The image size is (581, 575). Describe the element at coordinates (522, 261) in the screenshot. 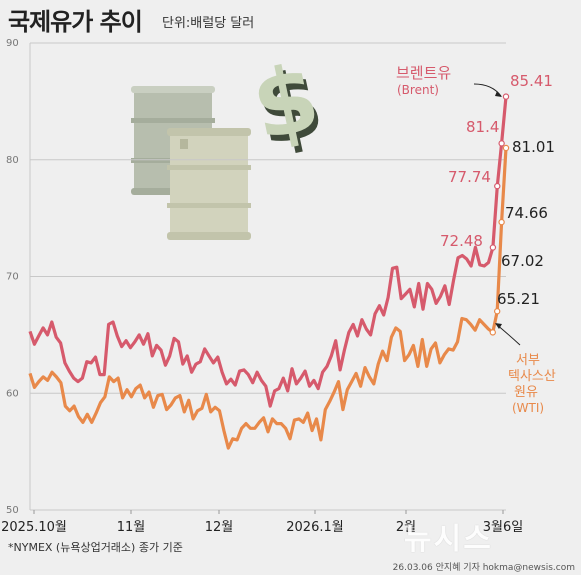

I see `wti-data-label: 67.02` at that location.